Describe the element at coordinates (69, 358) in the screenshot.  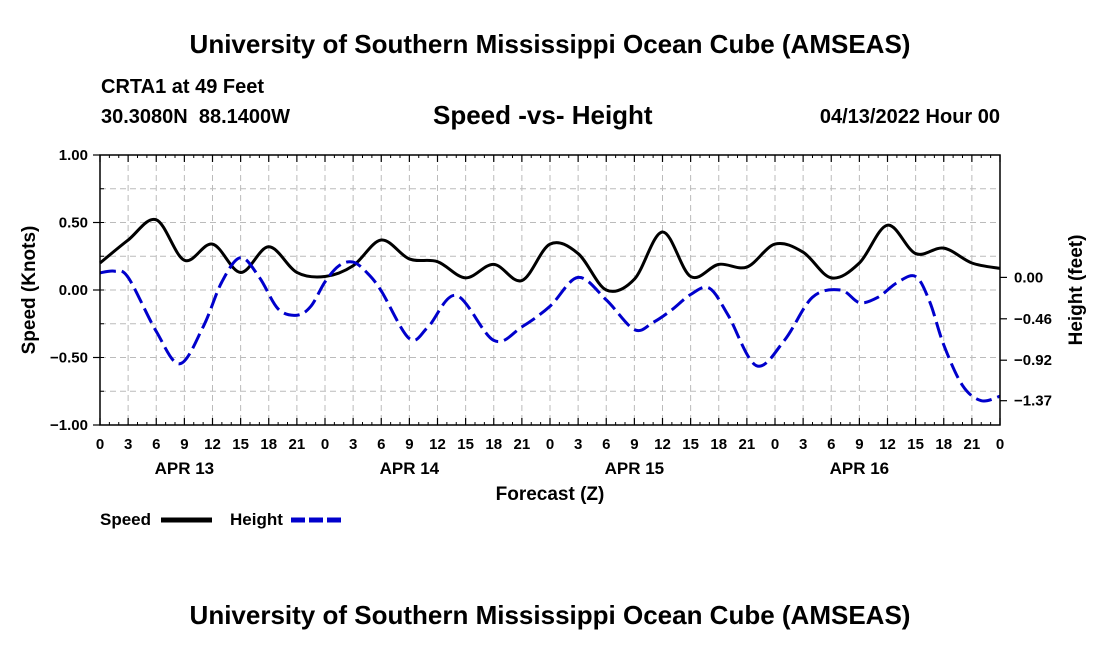
I see `y-tick-label: −0.50` at that location.